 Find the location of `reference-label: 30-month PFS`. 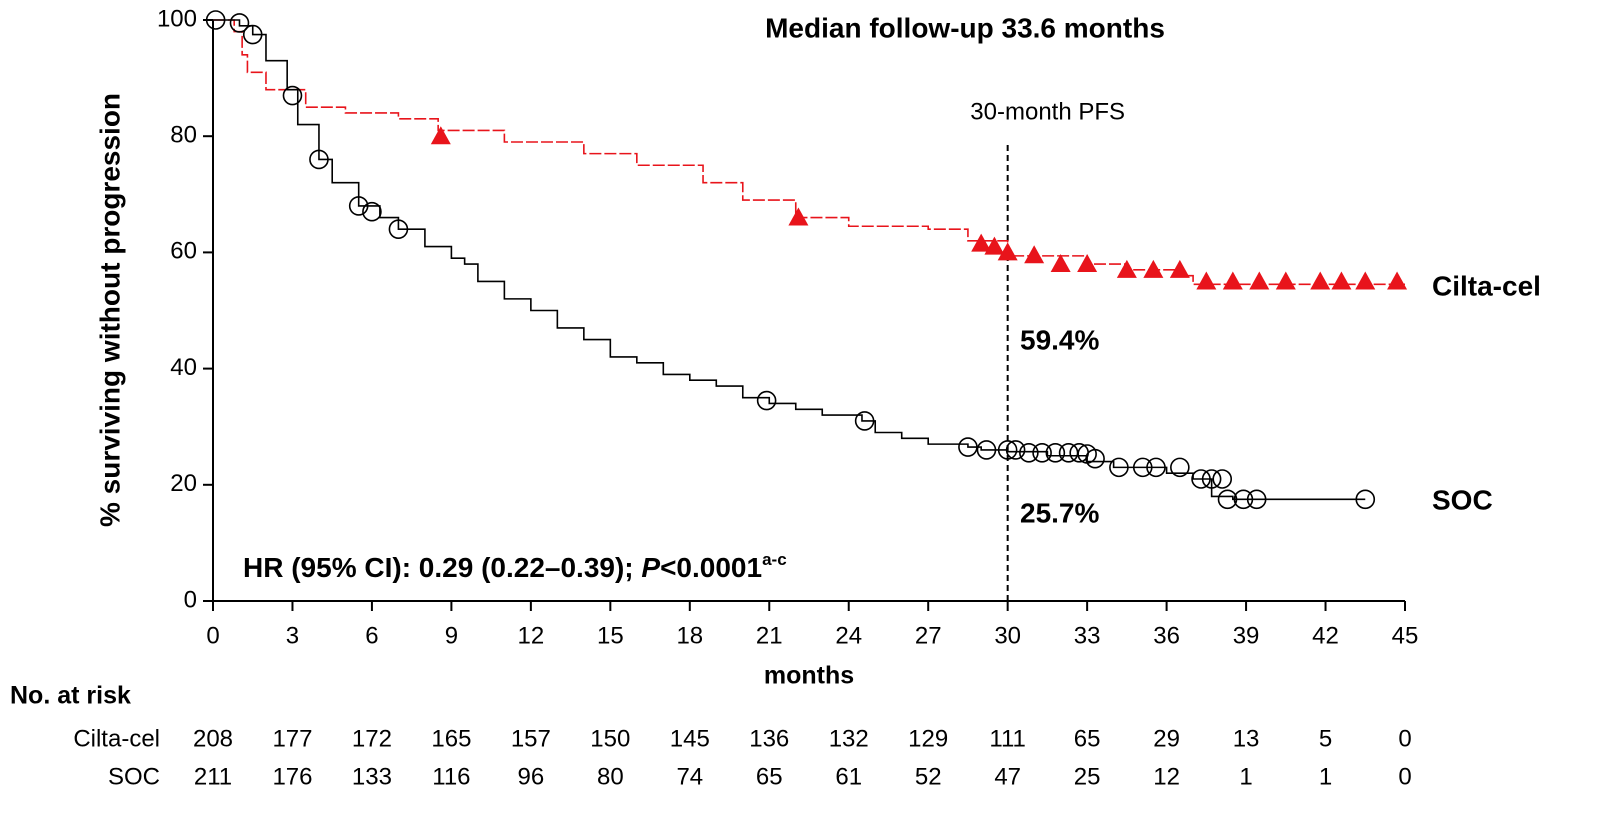

reference-label: 30-month PFS is located at coordinates (1047, 111).